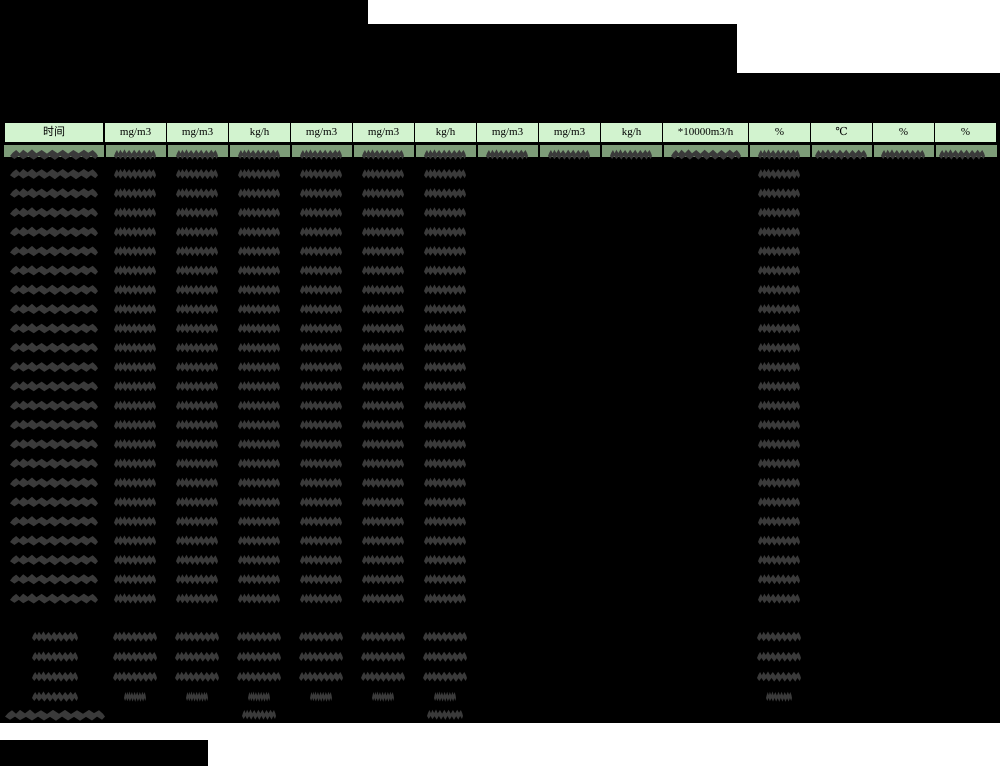  Describe the element at coordinates (54, 132) in the screenshot. I see `header-cell-time: 时间` at that location.